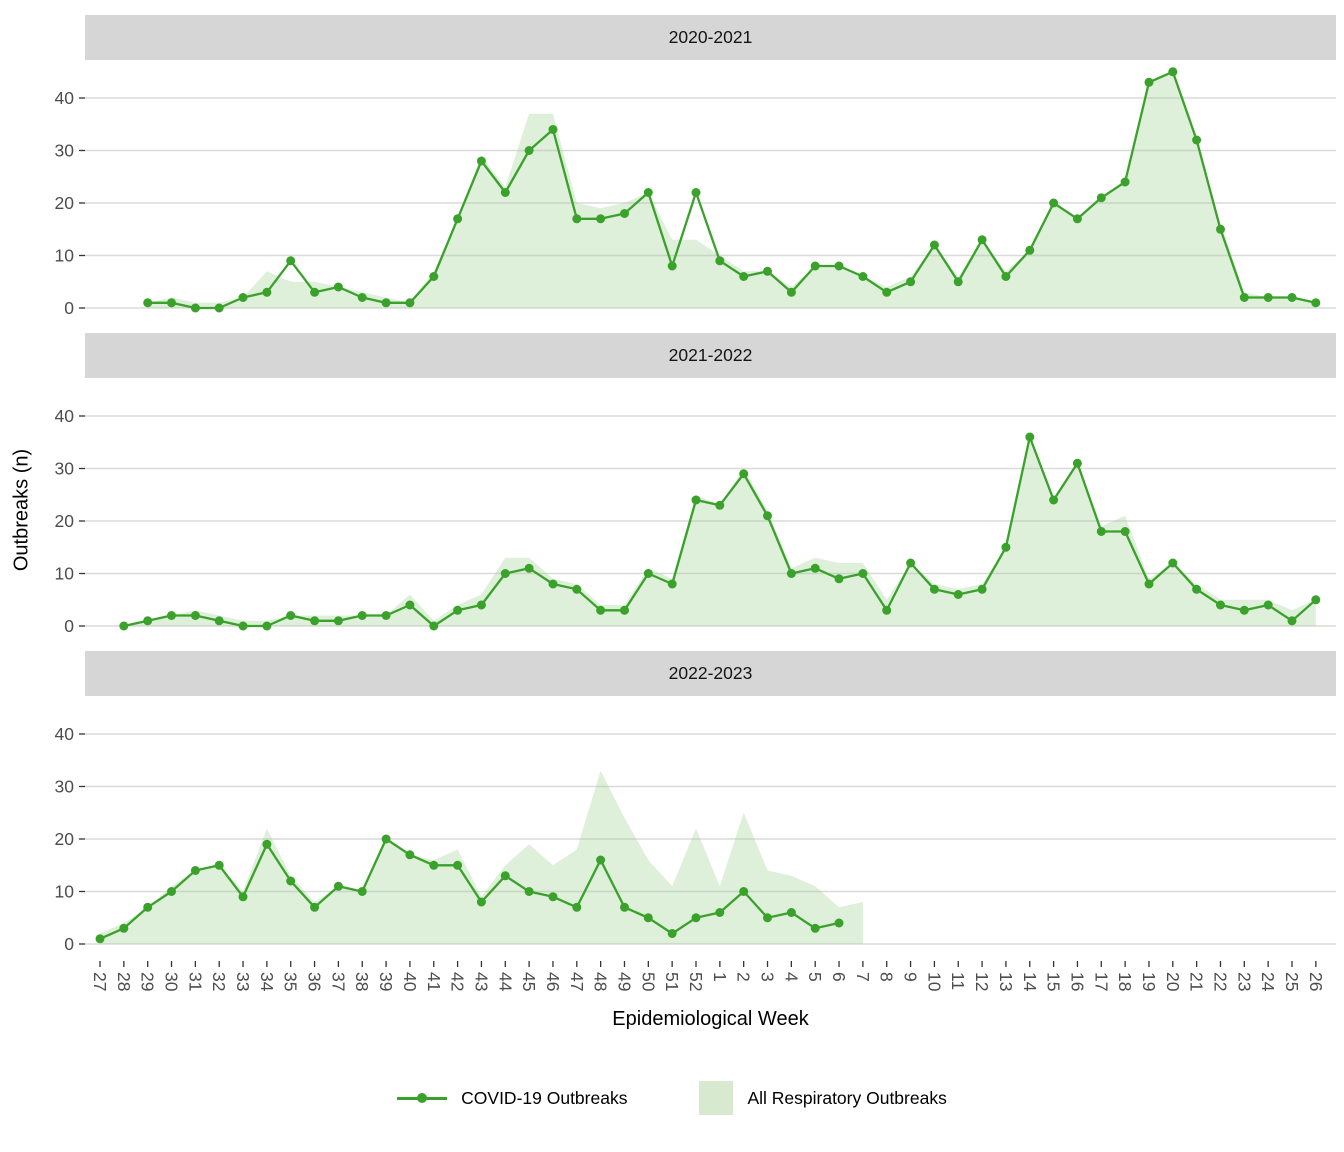 The width and height of the screenshot is (1344, 1152). I want to click on x-tick-label: 52, so click(696, 981).